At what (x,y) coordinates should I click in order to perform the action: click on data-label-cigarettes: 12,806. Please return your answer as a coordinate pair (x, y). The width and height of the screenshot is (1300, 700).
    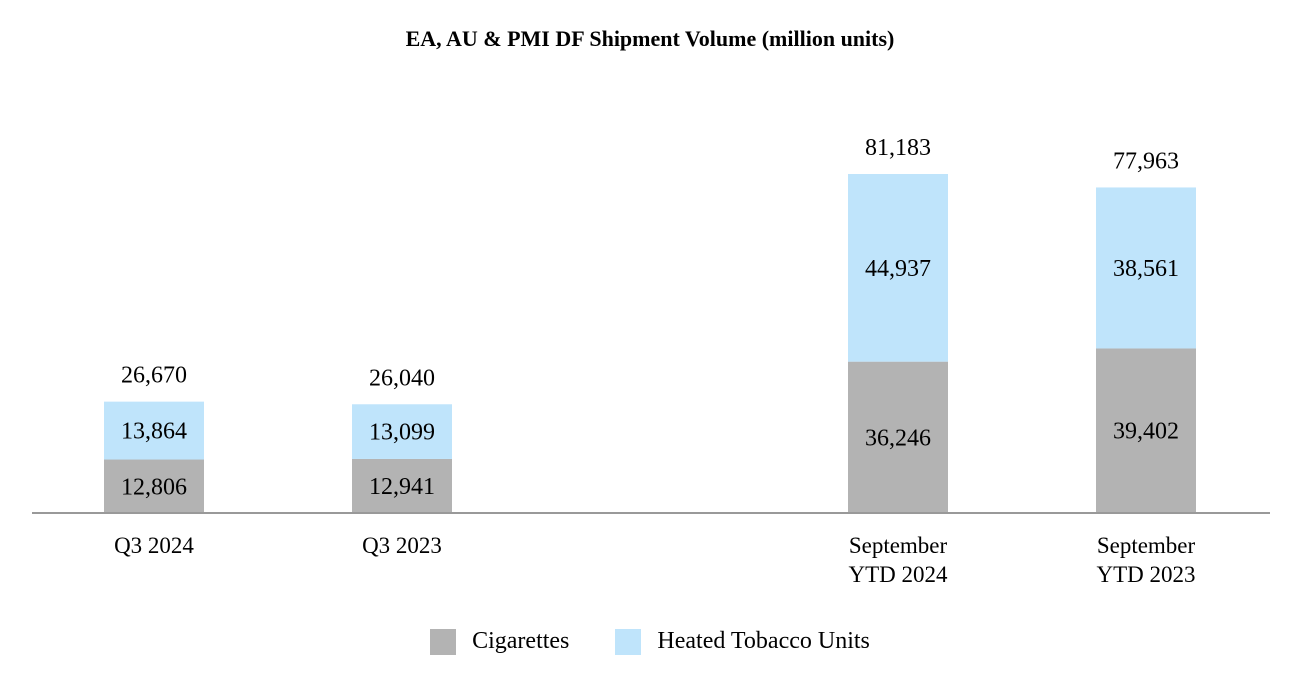
    Looking at the image, I should click on (154, 487).